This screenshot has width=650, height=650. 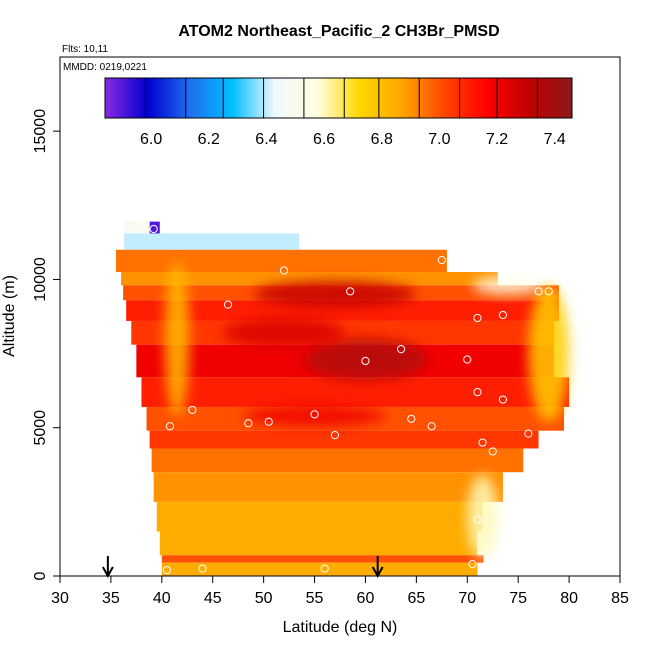 I want to click on x-tick-label: 70, so click(x=467, y=598).